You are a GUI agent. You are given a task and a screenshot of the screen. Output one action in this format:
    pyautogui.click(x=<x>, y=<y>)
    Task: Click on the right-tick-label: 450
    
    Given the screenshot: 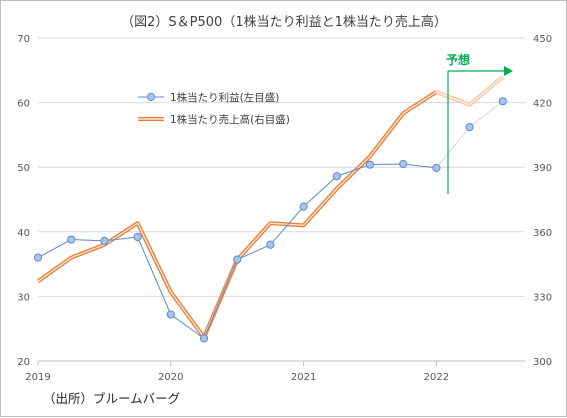 What is the action you would take?
    pyautogui.click(x=542, y=39)
    